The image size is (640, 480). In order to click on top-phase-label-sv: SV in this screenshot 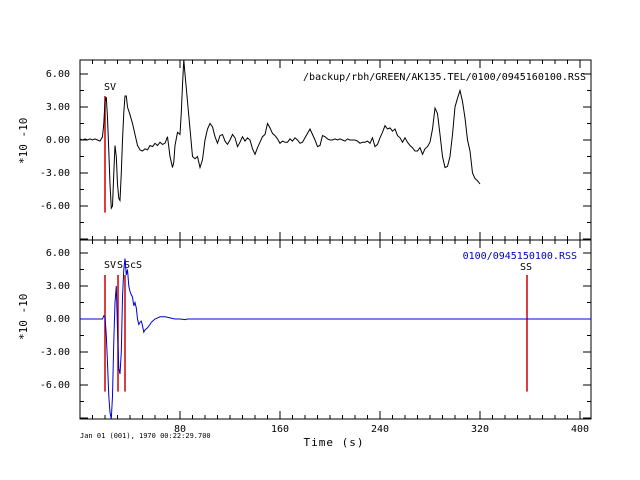, I will do `click(110, 87)`.